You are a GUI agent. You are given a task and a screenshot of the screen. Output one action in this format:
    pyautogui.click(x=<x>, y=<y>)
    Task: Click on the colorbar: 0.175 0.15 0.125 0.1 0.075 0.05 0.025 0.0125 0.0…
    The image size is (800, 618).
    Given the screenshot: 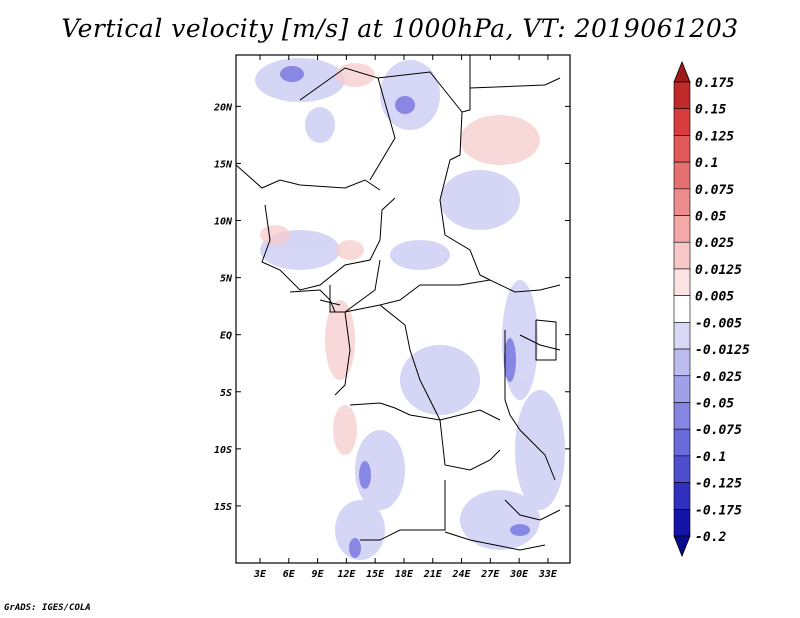 What is the action you would take?
    pyautogui.click(x=711, y=309)
    